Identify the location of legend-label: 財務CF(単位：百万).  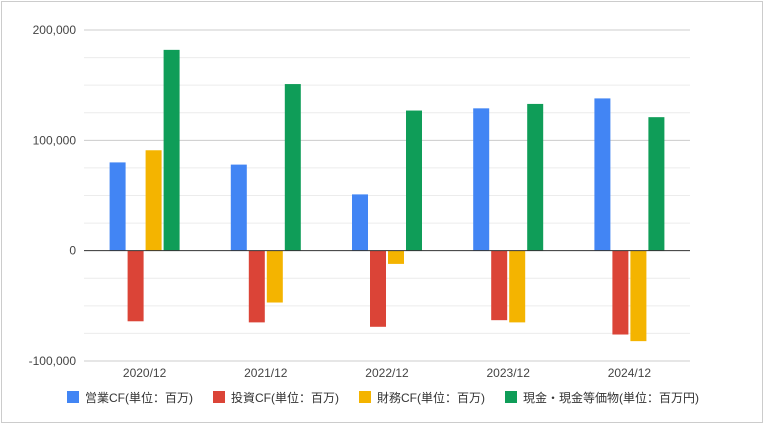
(431, 397).